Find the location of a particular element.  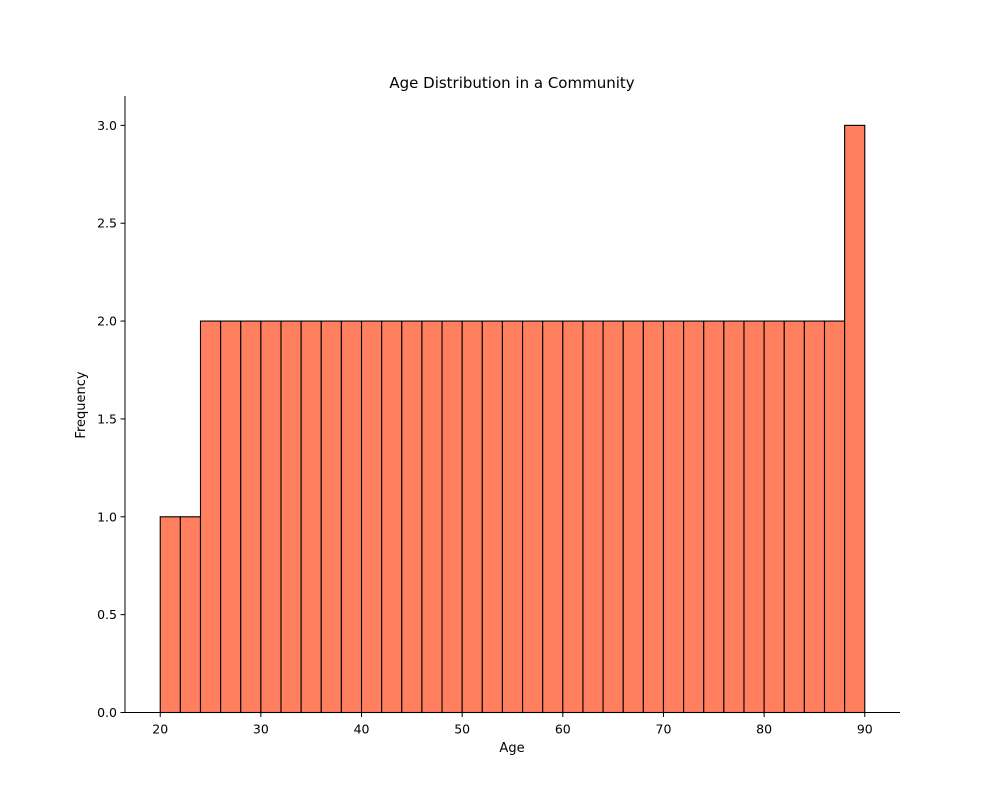

y-axis-label: Frequency is located at coordinates (81, 404).